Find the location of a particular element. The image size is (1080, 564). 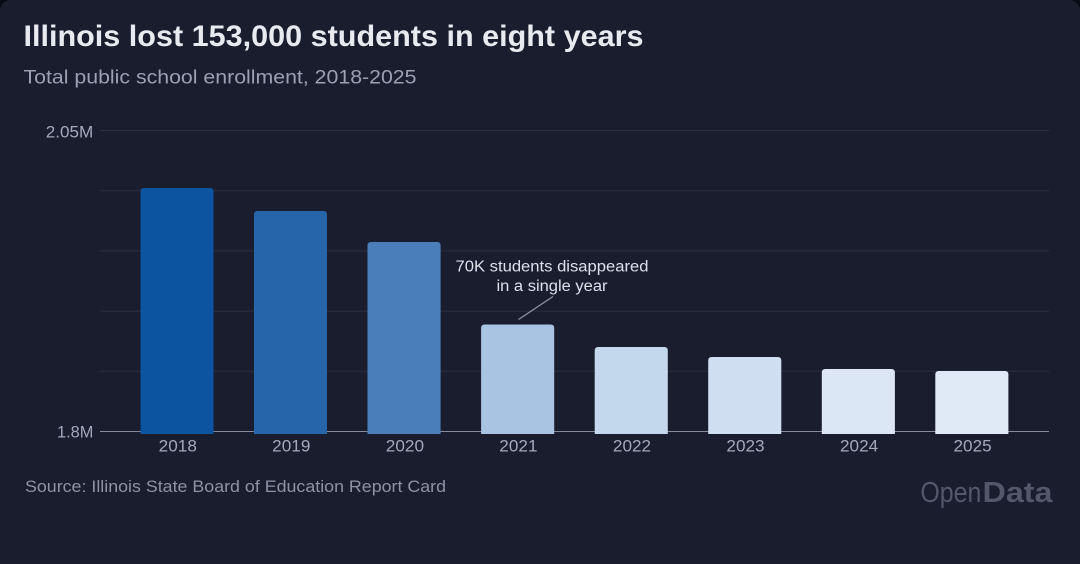

svg-text: 2021 is located at coordinates (518, 445).